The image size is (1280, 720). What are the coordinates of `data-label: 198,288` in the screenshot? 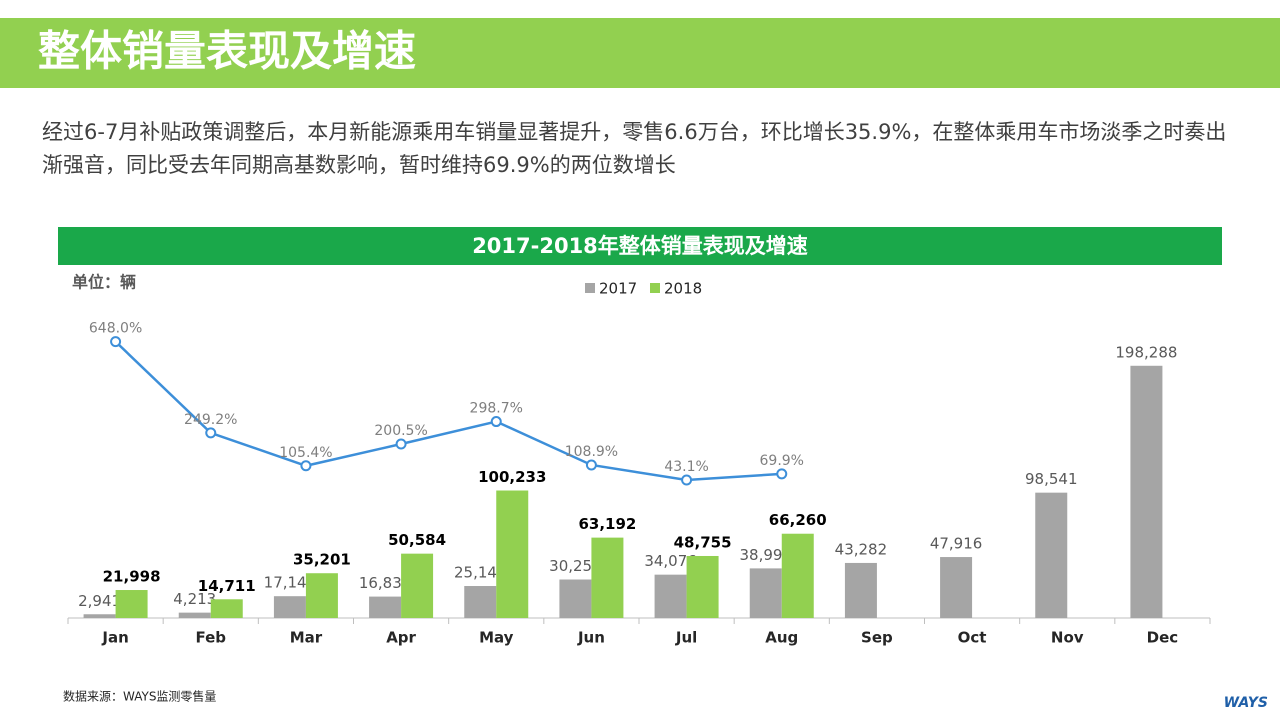 It's located at (1146, 352).